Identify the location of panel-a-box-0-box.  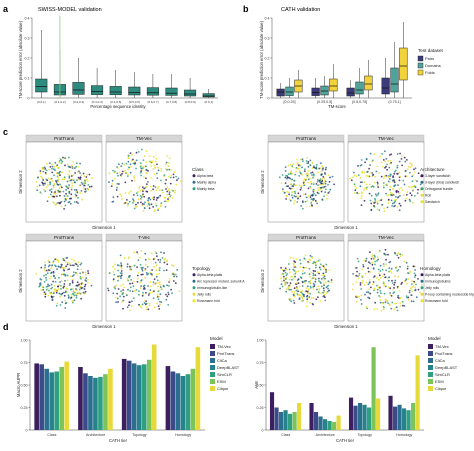
(41, 85).